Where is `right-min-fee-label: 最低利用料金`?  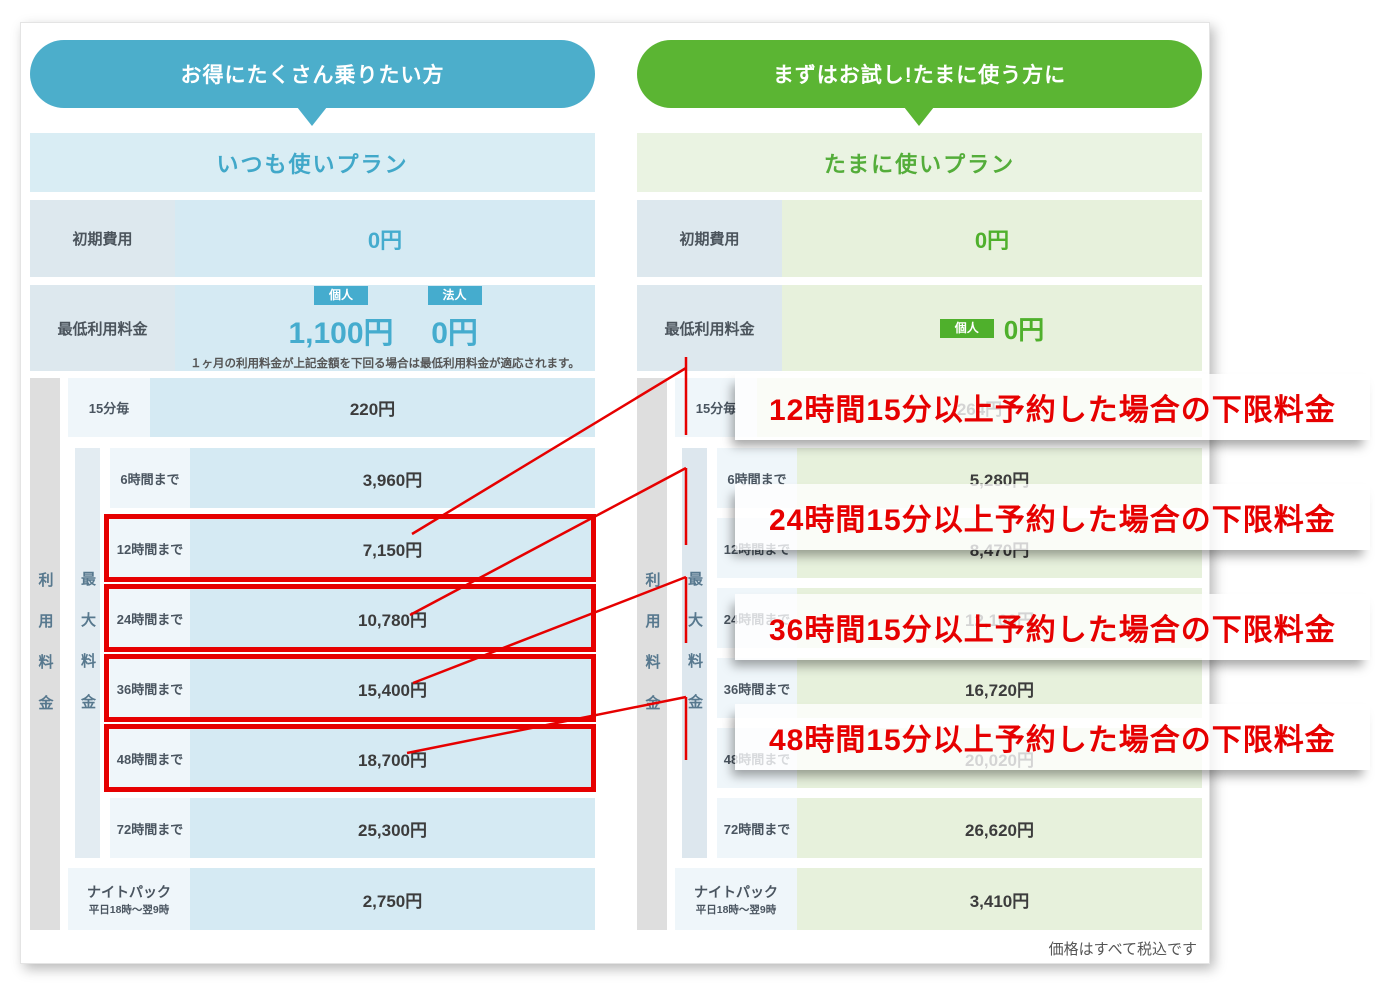
right-min-fee-label: 最低利用料金 is located at coordinates (709, 328).